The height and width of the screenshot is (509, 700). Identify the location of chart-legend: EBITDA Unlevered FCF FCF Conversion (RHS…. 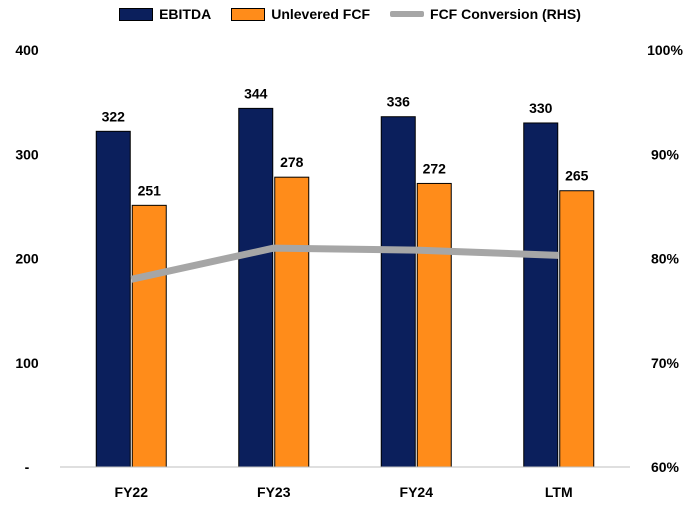
(350, 14).